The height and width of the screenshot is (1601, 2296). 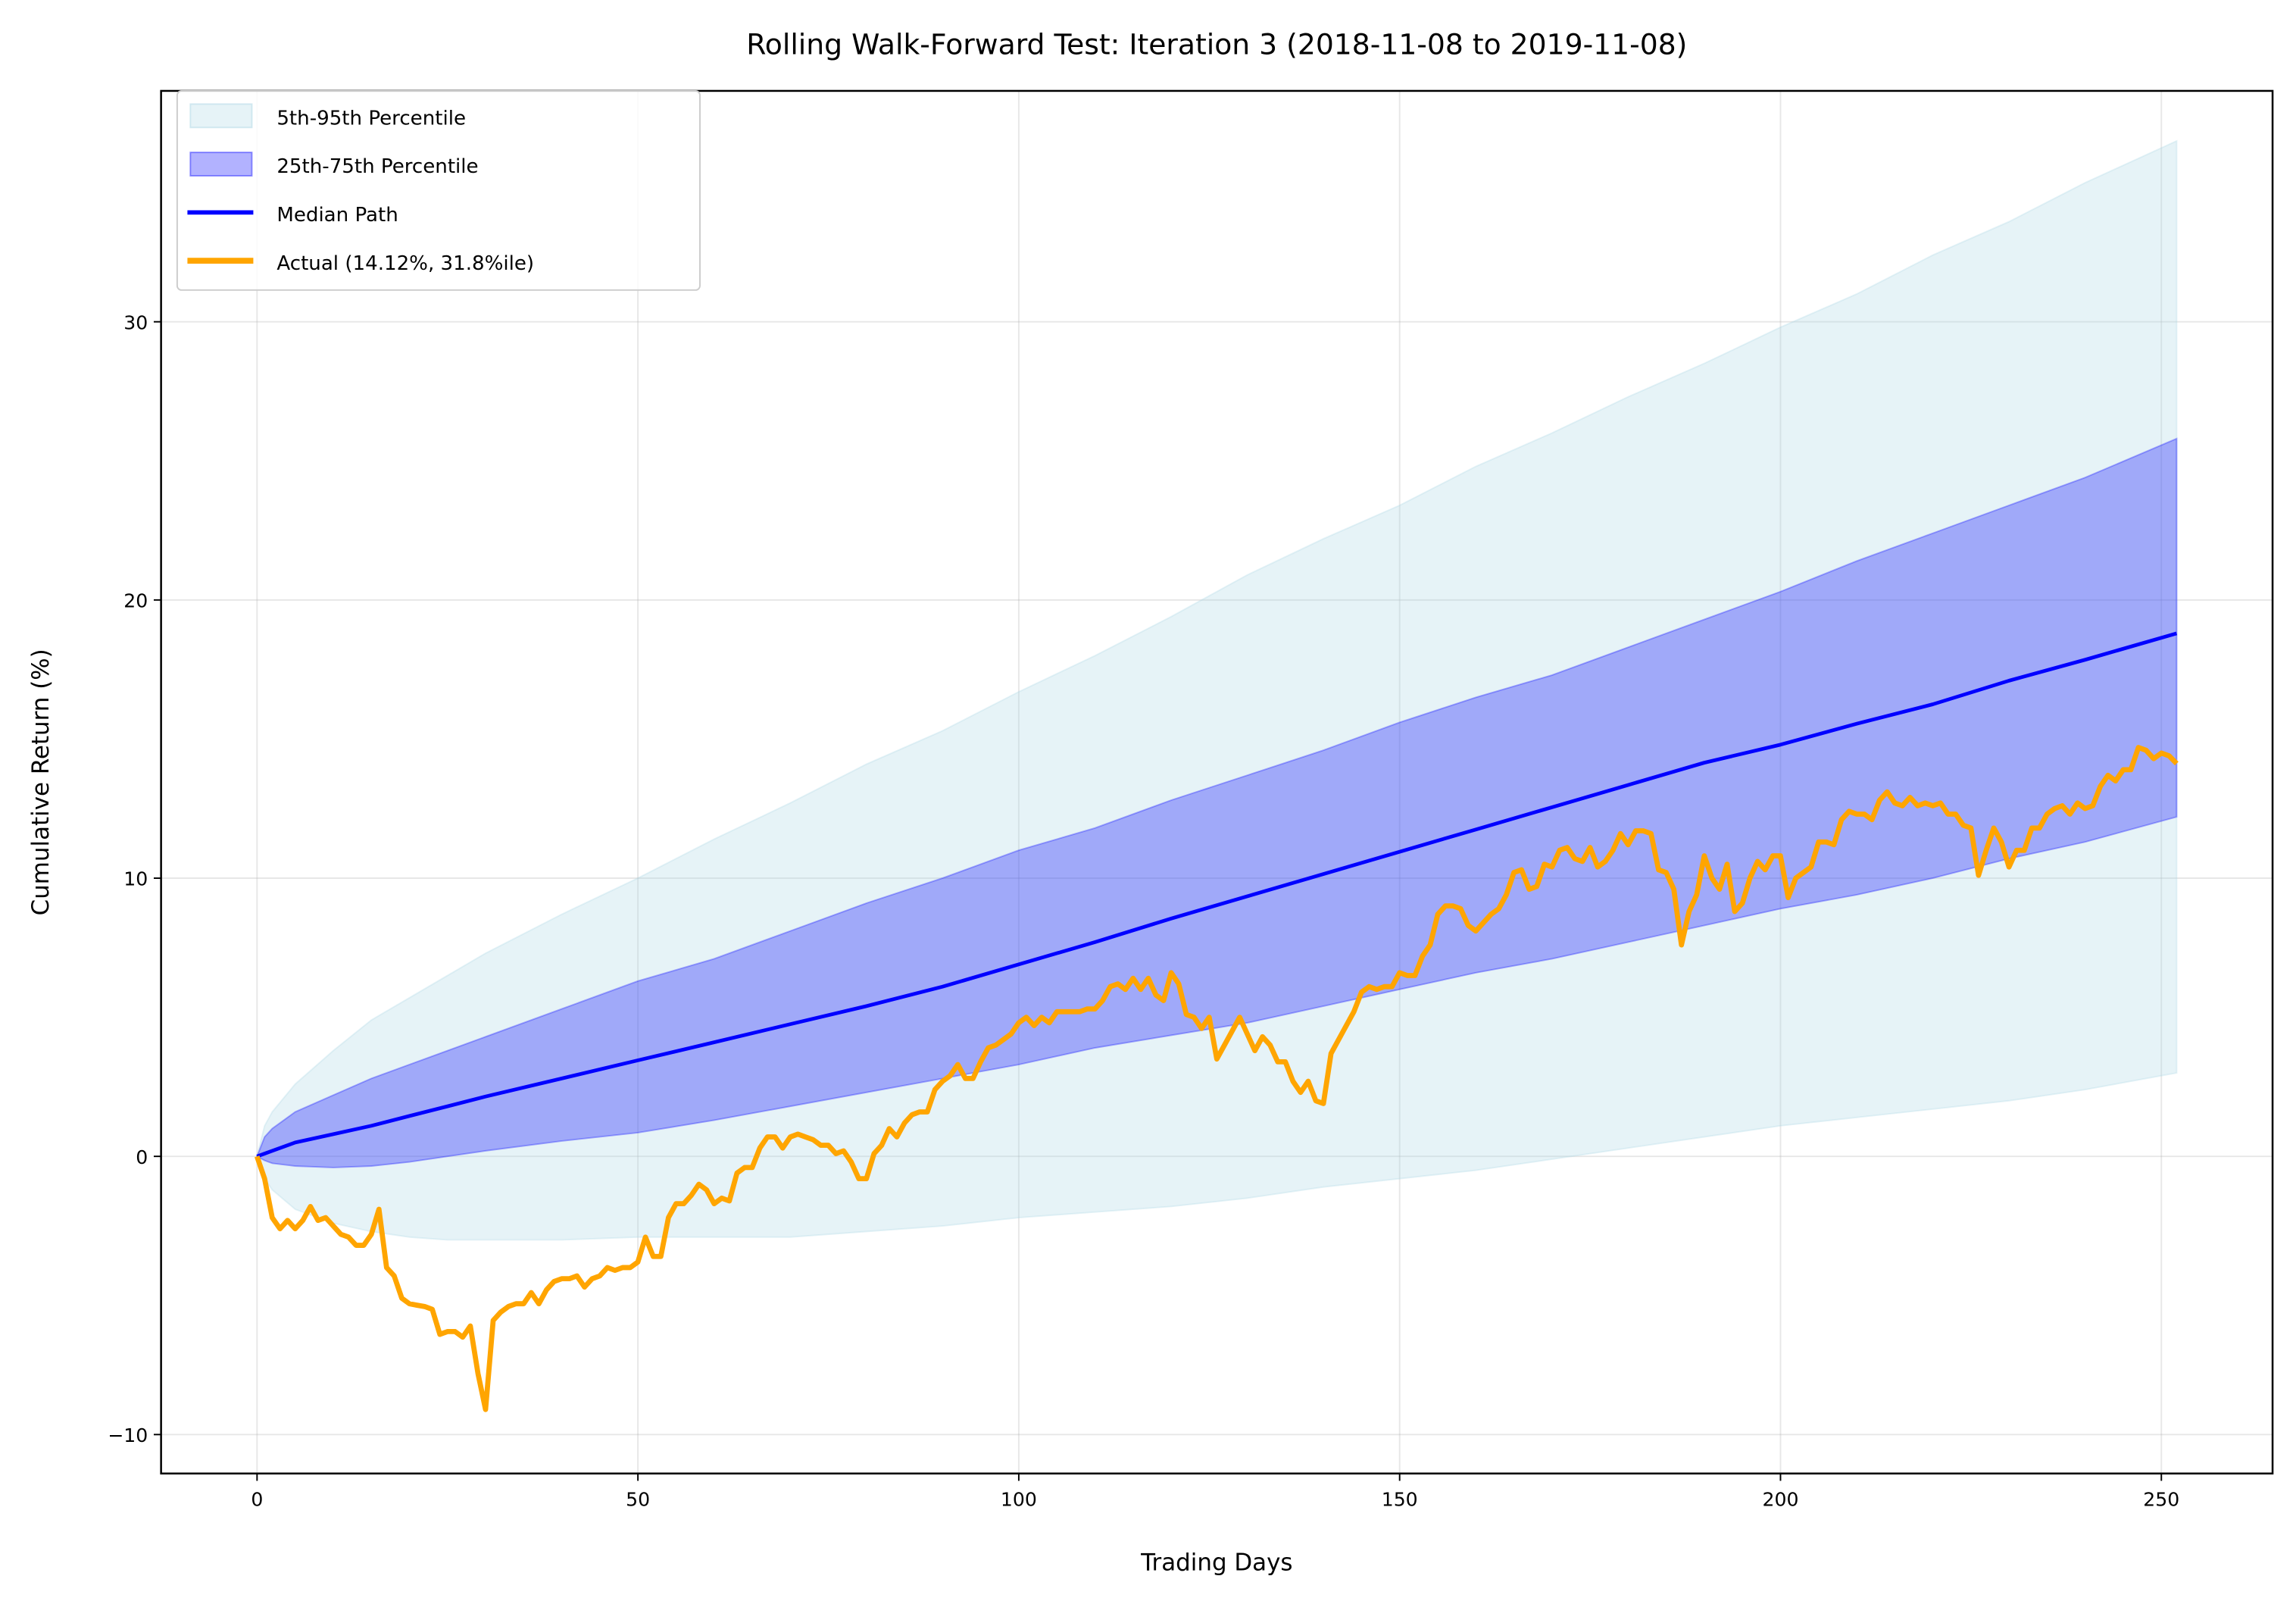 What do you see at coordinates (638, 1499) in the screenshot?
I see `x-tick-label: 50` at bounding box center [638, 1499].